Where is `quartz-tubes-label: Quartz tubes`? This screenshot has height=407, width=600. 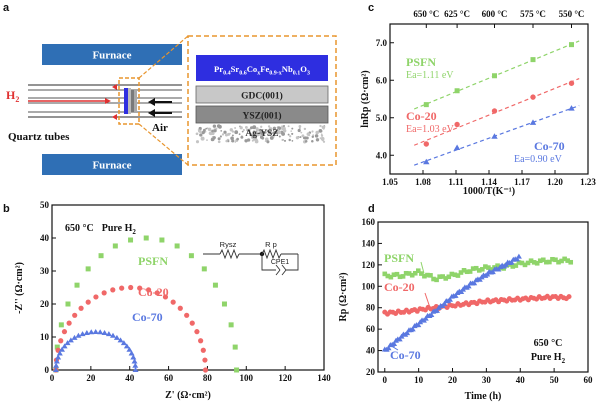
quartz-tubes-label: Quartz tubes is located at coordinates (39, 137).